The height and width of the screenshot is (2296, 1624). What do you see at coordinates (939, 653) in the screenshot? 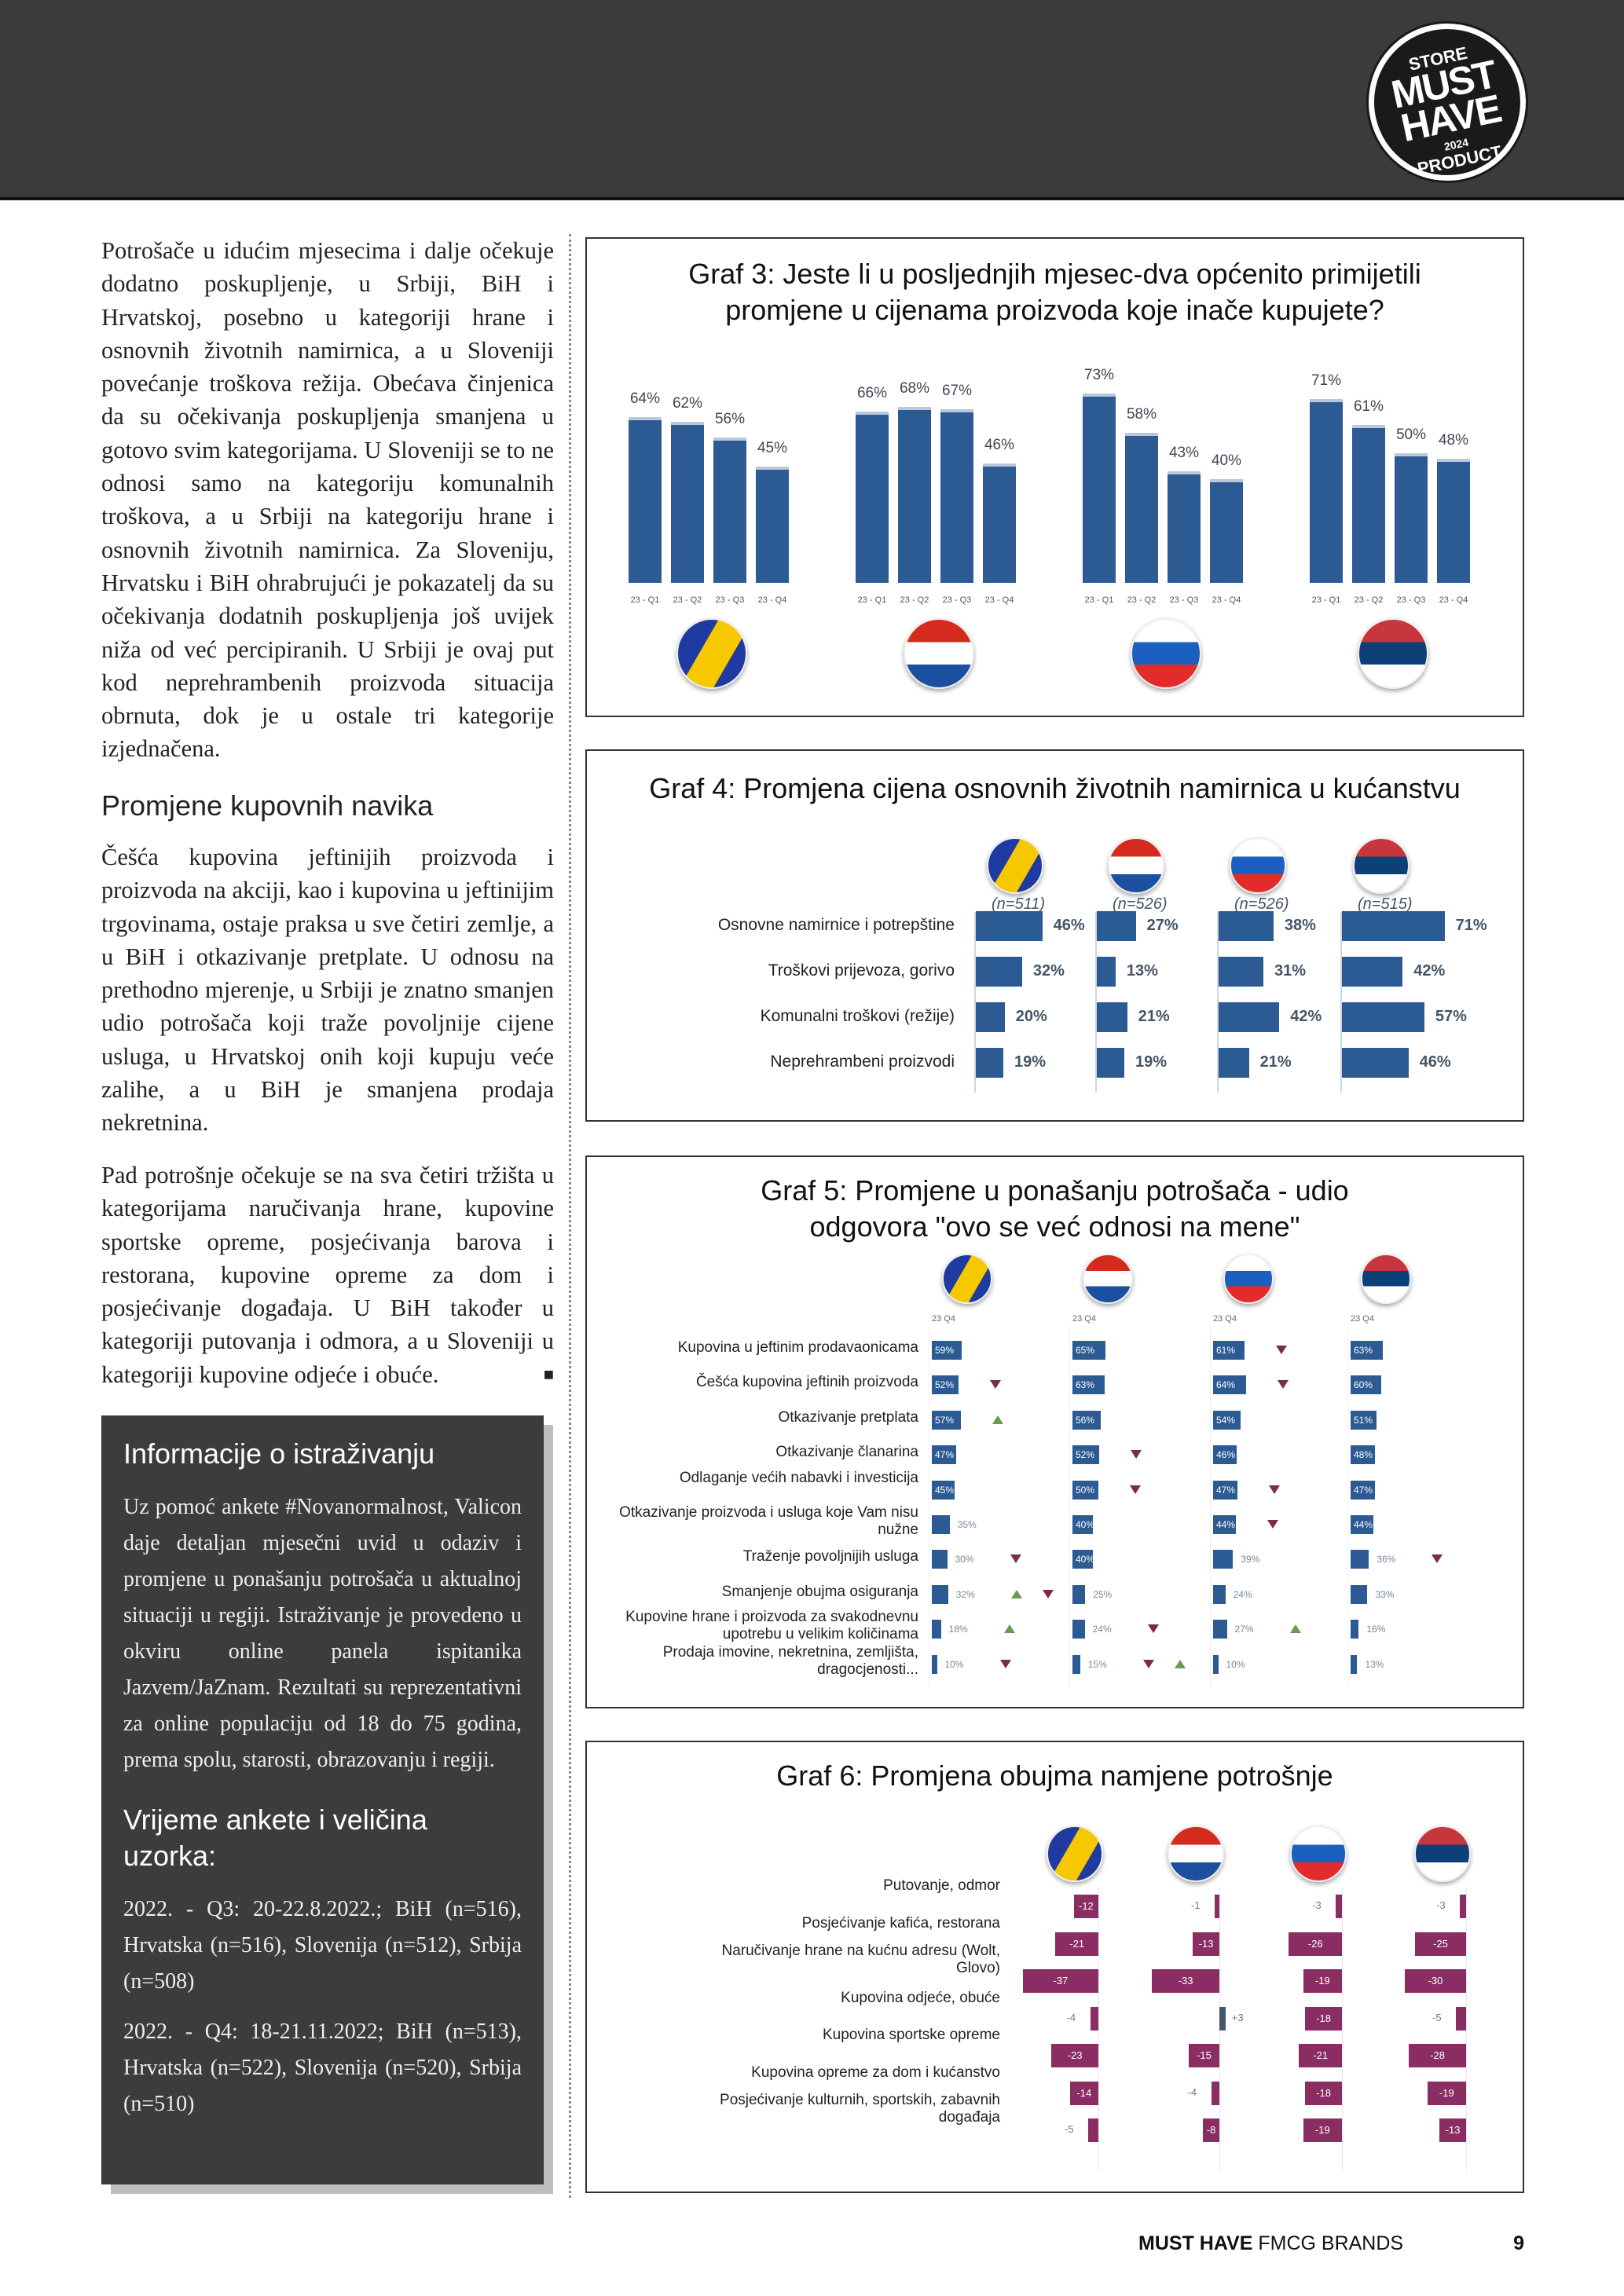
I see `flag-hr-icon` at bounding box center [939, 653].